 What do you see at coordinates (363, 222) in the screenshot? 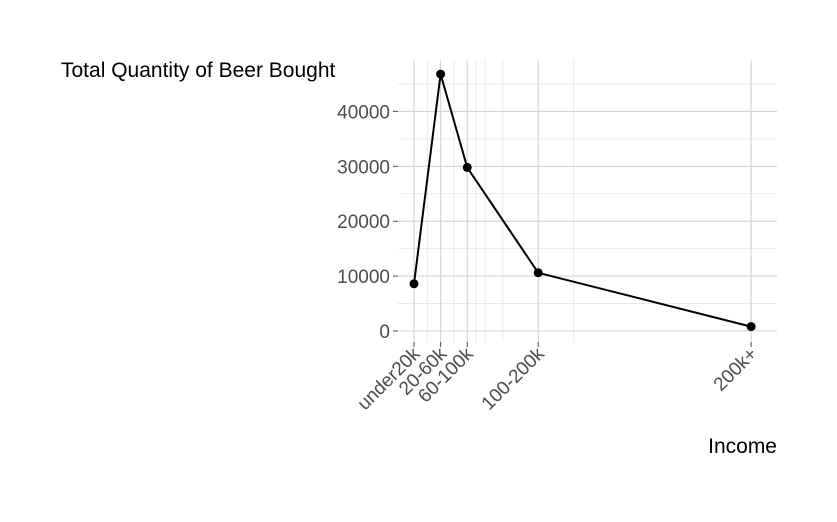
I see `y-tick-label: 20000` at bounding box center [363, 222].